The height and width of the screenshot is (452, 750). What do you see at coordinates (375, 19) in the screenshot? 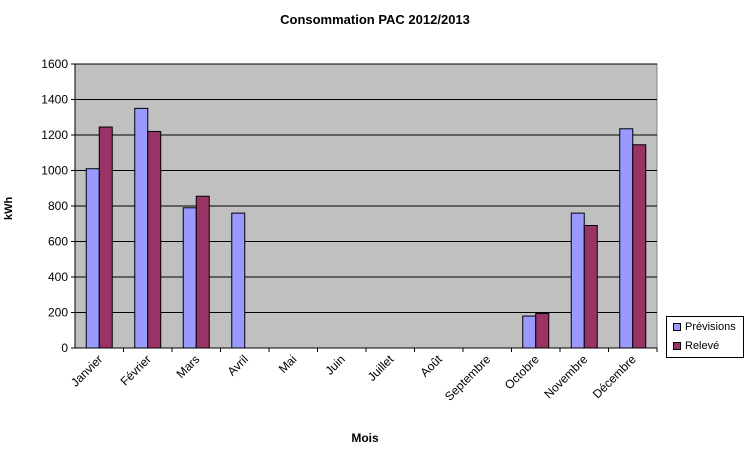
I see `chart-title: Consommation PAC 2012/2013` at bounding box center [375, 19].